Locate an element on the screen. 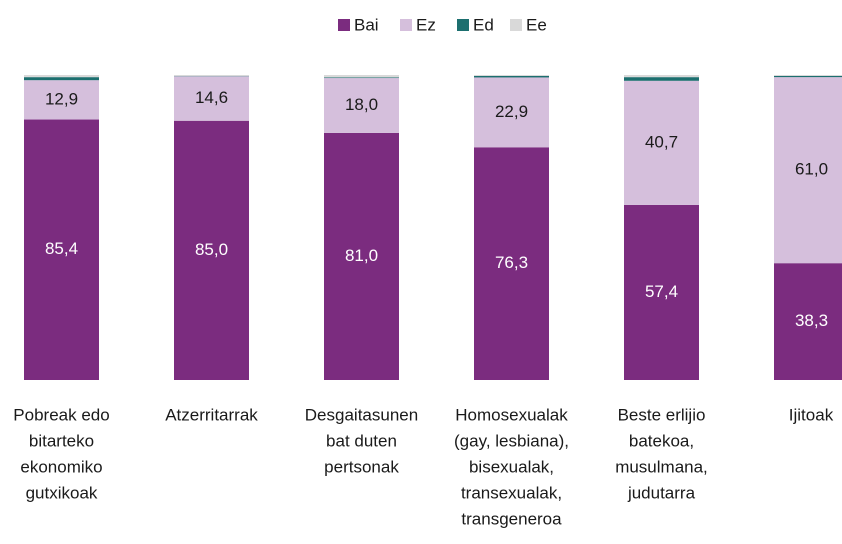 Image resolution: width=842 pixels, height=544 pixels. x-tick-label: bat duten is located at coordinates (361, 440).